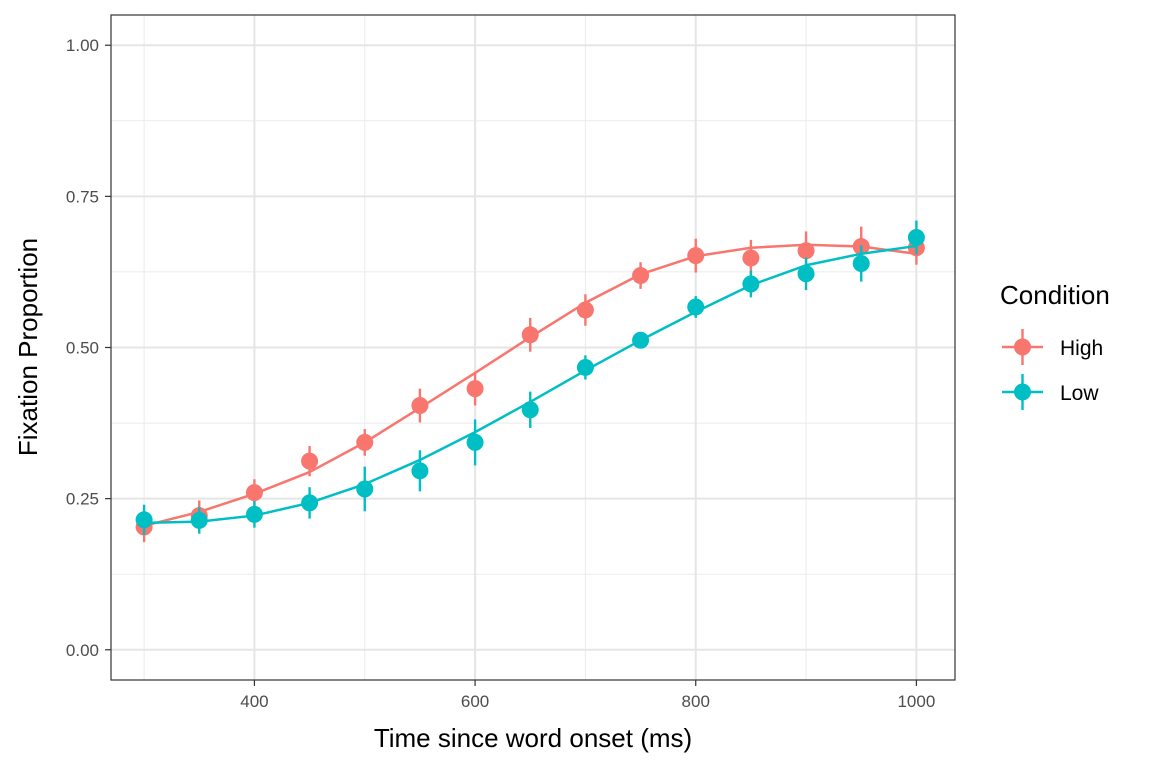  I want to click on y-tick-label: 0.00, so click(82, 650).